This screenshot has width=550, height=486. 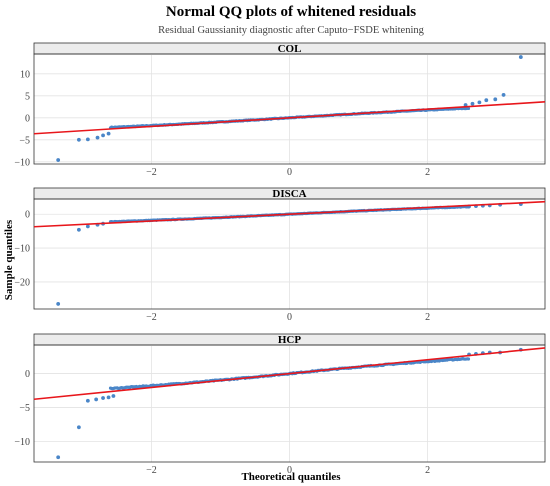 I want to click on y-tick-label: 10, so click(x=25, y=74).